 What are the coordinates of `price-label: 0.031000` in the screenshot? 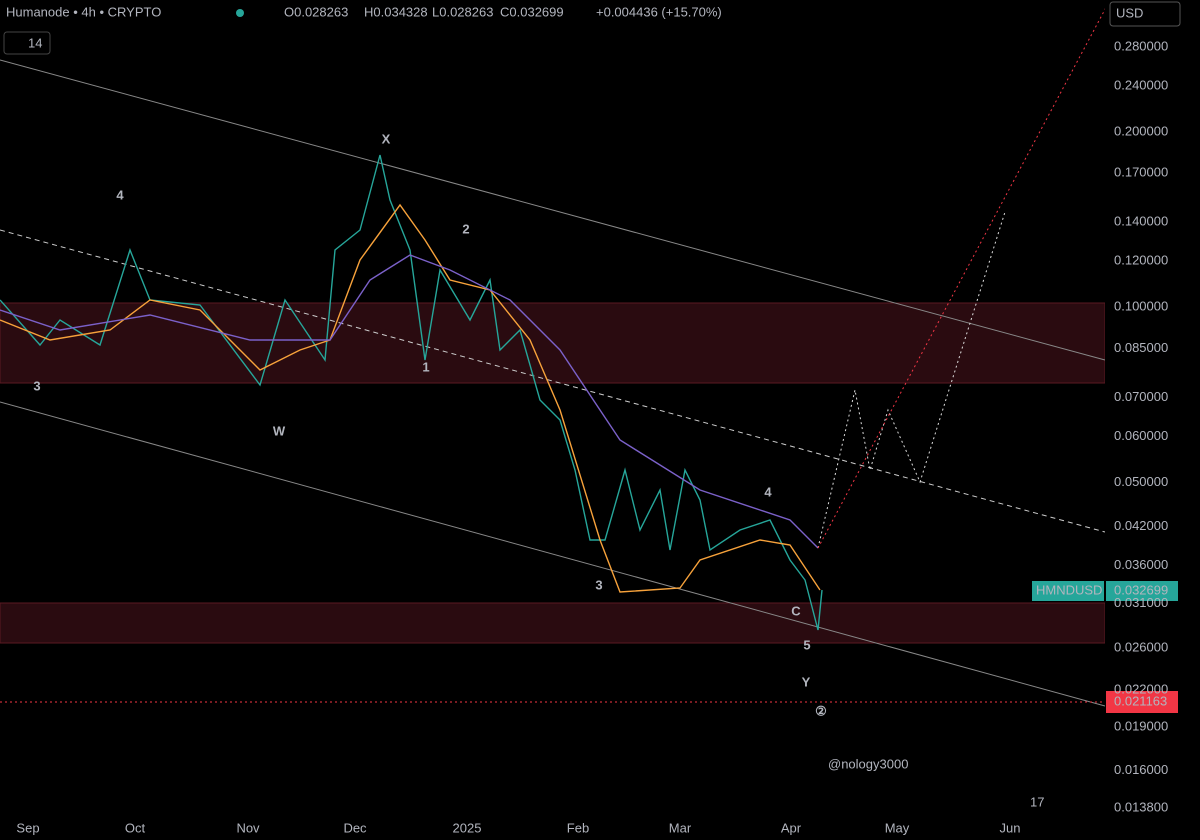 It's located at (1141, 602).